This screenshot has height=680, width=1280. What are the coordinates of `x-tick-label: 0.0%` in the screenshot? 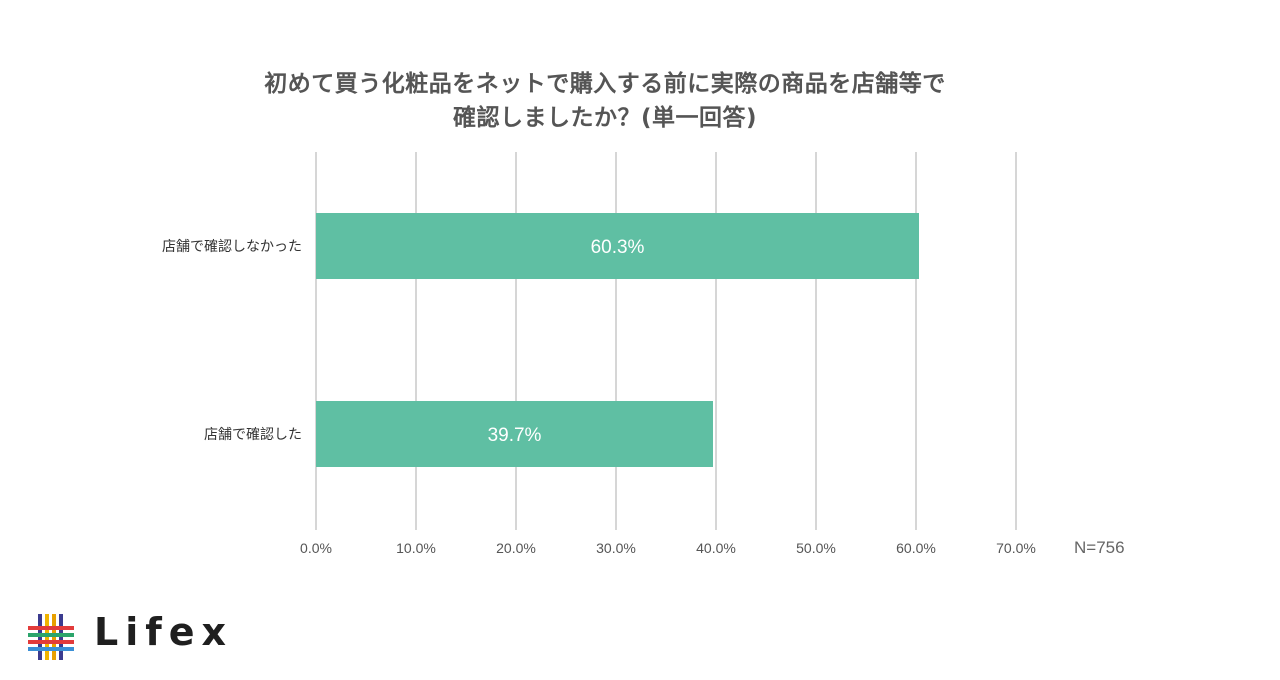 It's located at (316, 548).